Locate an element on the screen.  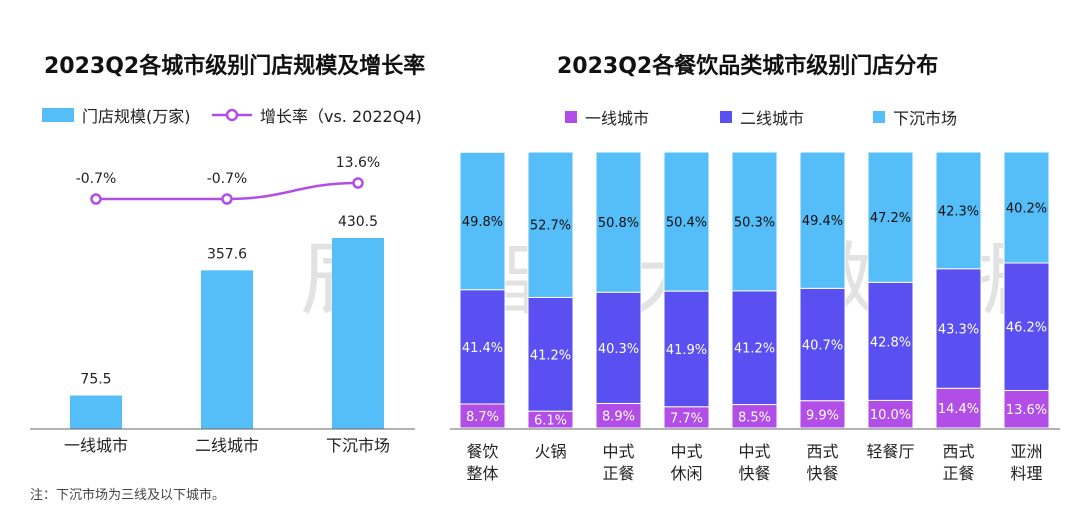
growth-line is located at coordinates (227, 191).